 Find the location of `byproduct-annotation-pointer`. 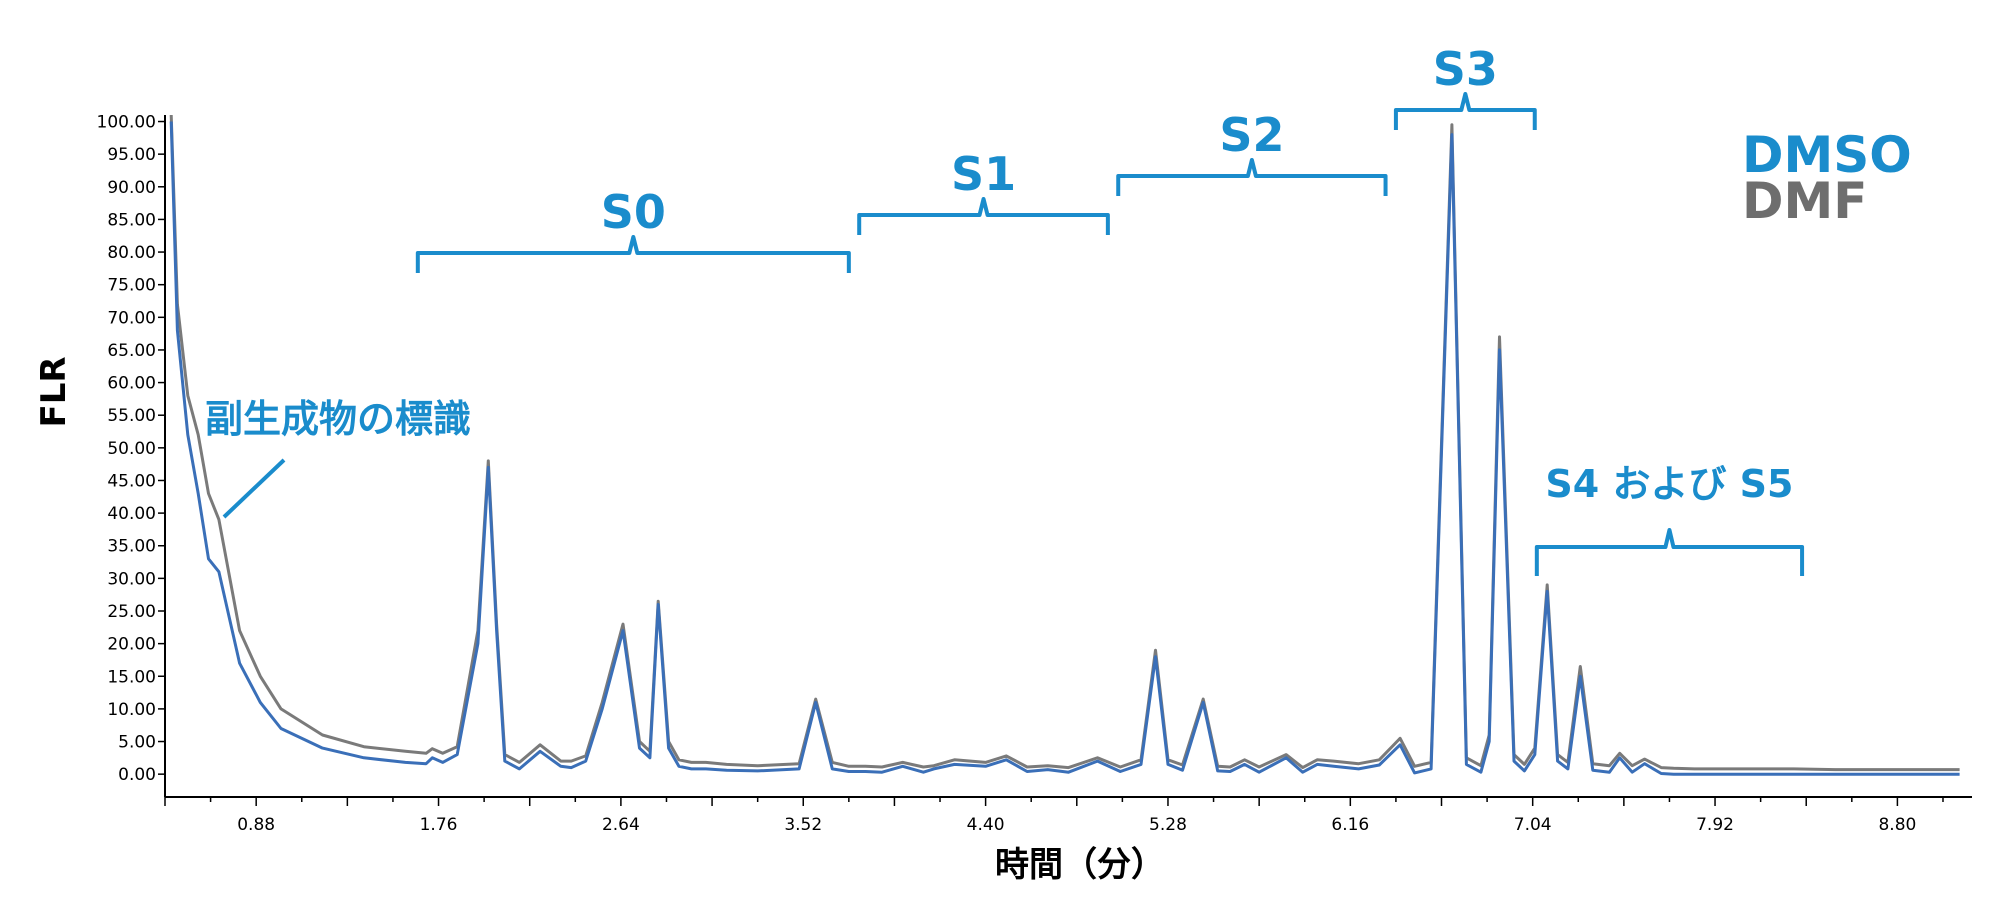

byproduct-annotation-pointer is located at coordinates (254, 488).